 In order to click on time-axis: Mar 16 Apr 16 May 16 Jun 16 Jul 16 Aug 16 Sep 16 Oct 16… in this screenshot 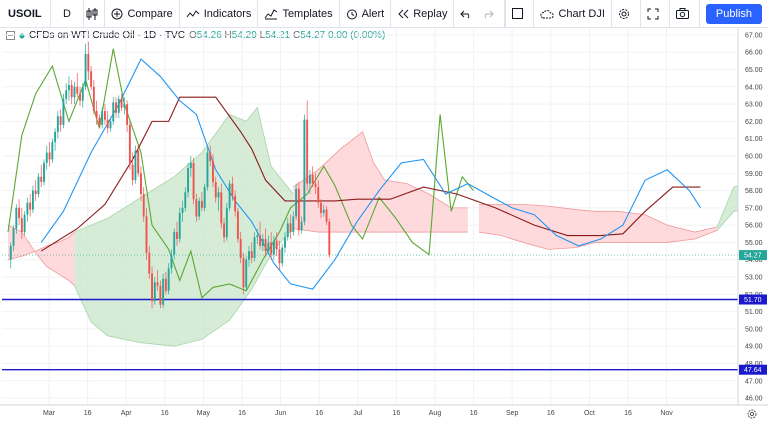, I will do `click(384, 411)`.